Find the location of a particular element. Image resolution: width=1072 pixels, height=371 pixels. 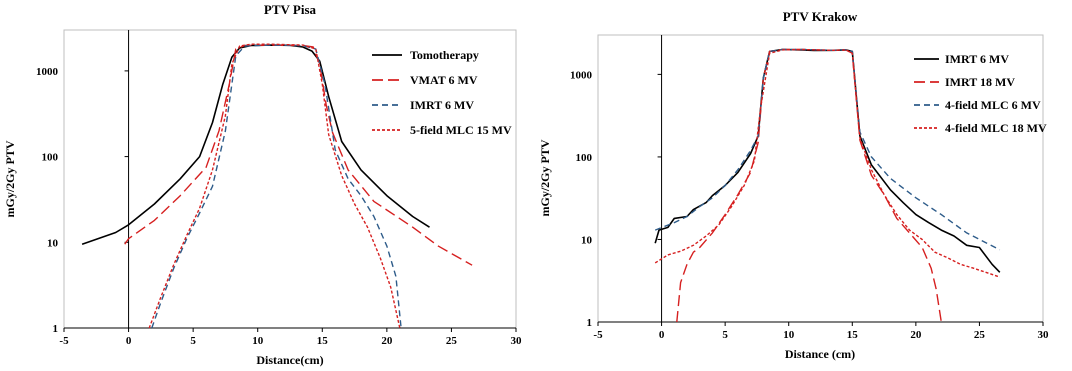

legend-label: 4-field MLC 18 MV is located at coordinates (996, 128).